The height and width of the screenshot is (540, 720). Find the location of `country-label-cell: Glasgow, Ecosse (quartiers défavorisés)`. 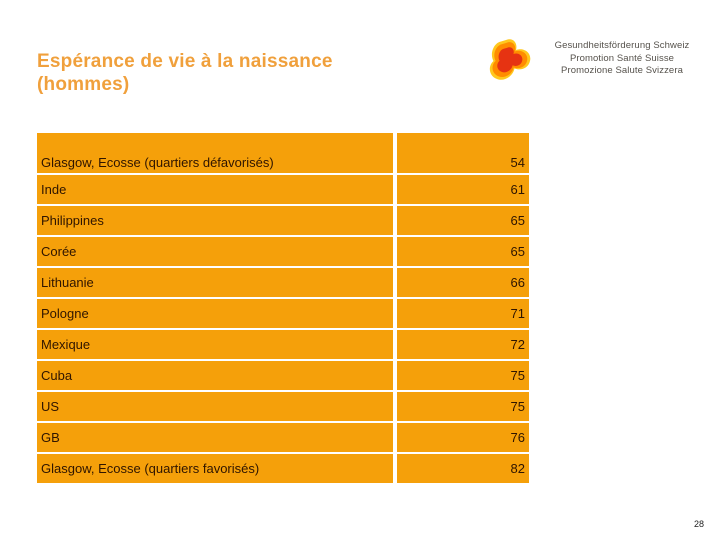

country-label-cell: Glasgow, Ecosse (quartiers défavorisés) is located at coordinates (215, 153).